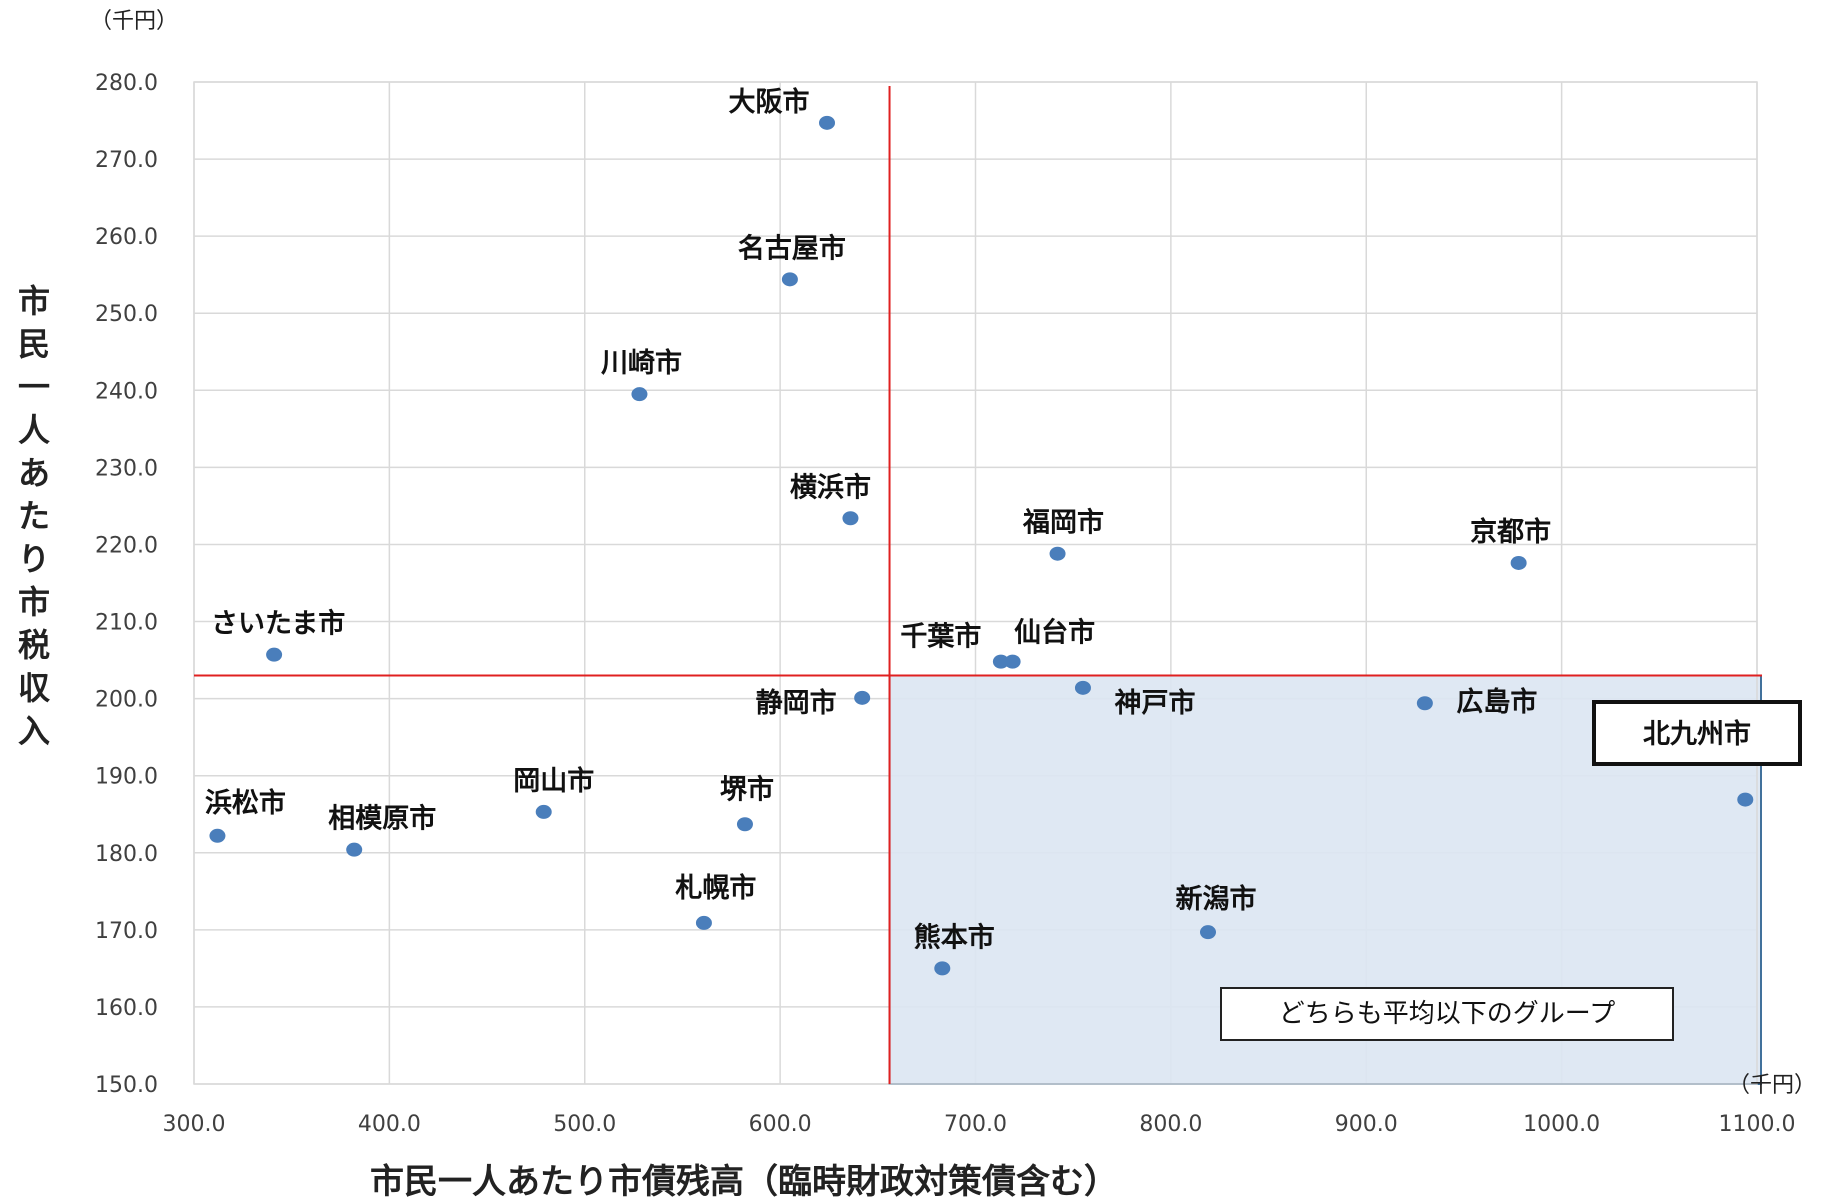  Describe the element at coordinates (126, 468) in the screenshot. I see `y-tick-label: 230.0` at that location.